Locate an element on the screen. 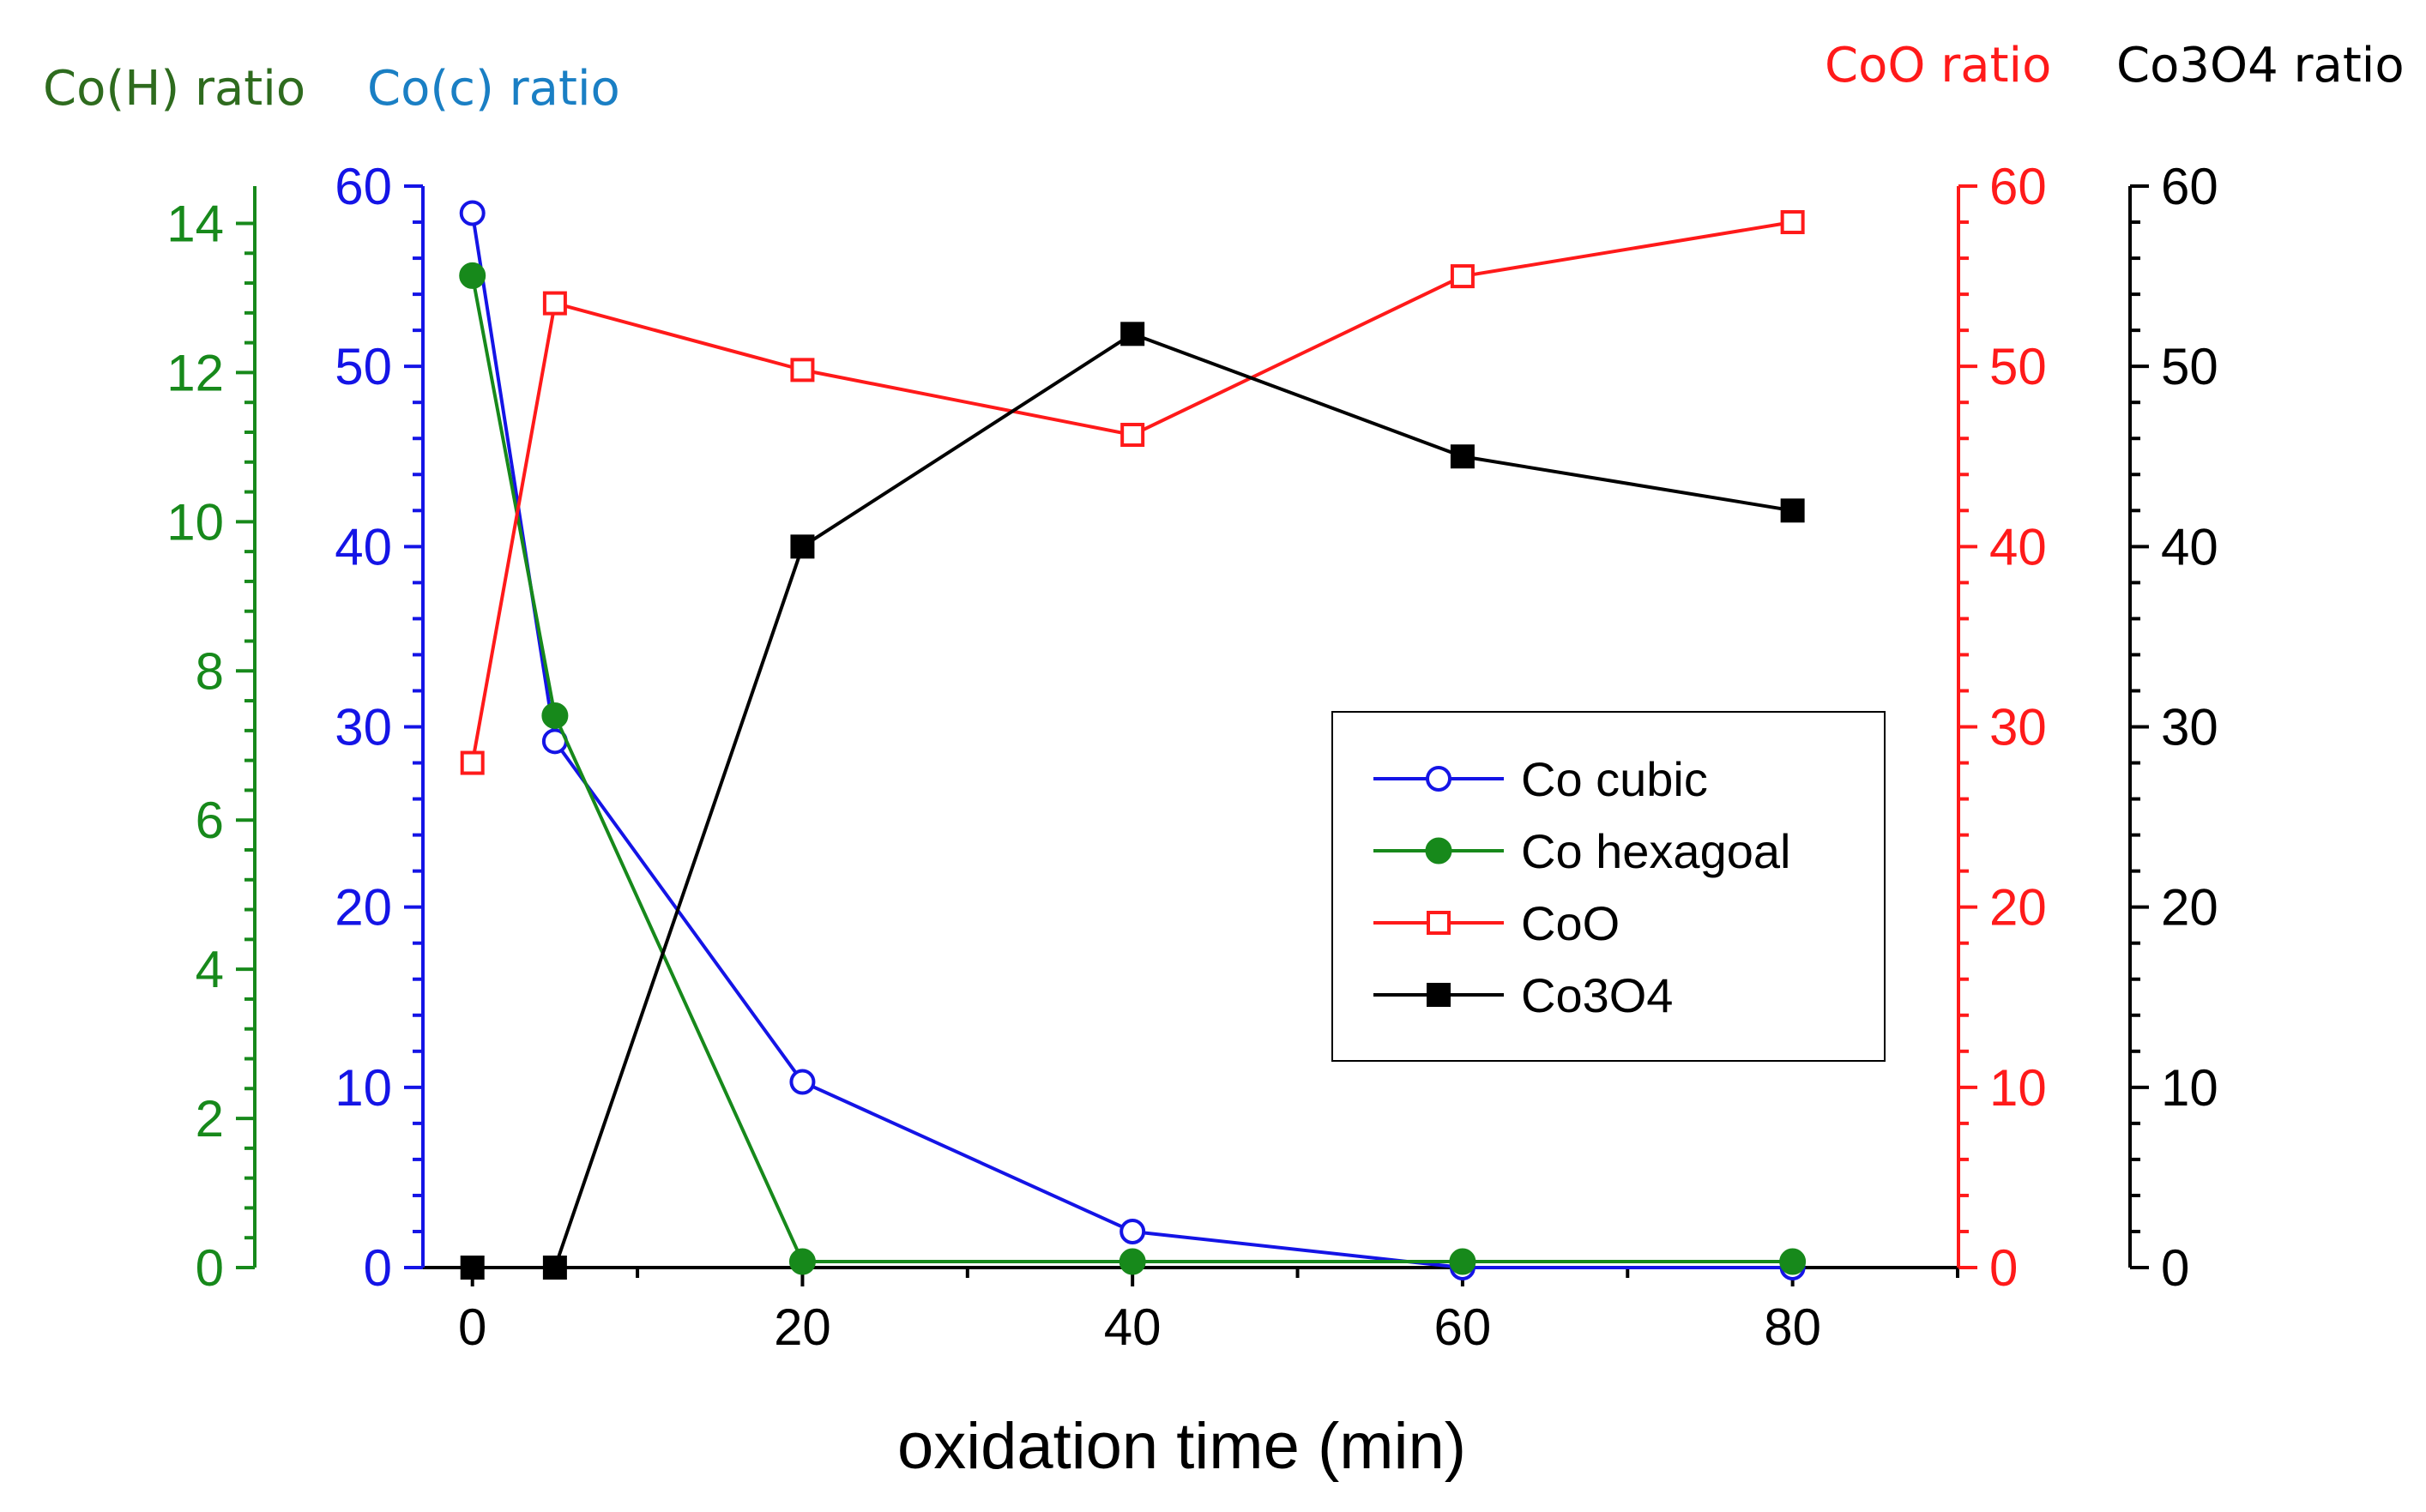 This screenshot has width=2426, height=1512. x-tick-label: 40 is located at coordinates (1133, 1327).